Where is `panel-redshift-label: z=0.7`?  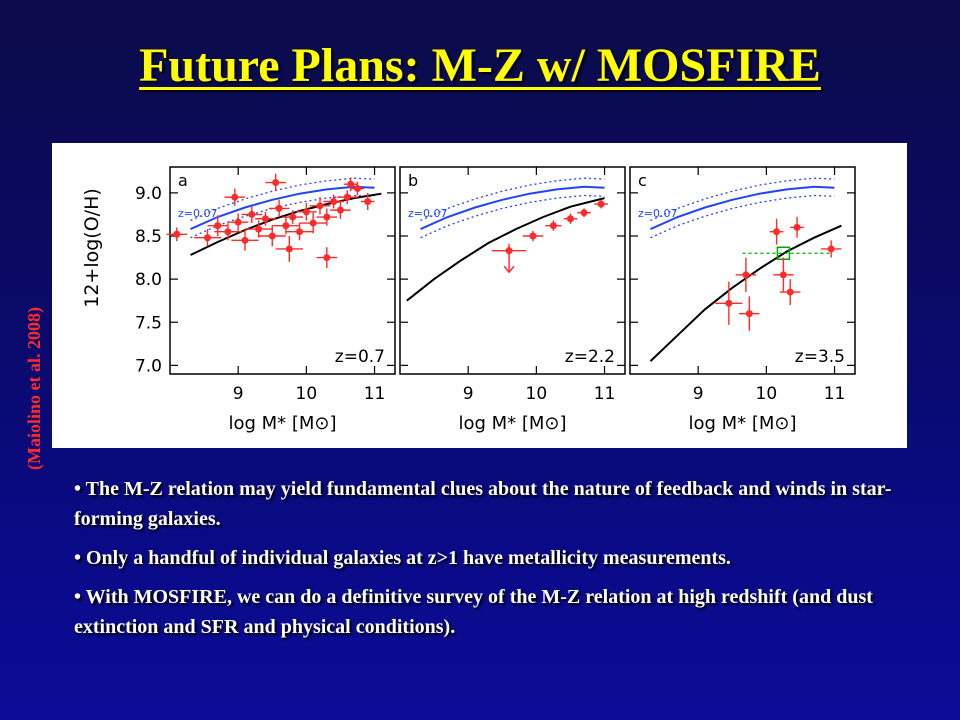
panel-redshift-label: z=0.7 is located at coordinates (360, 357).